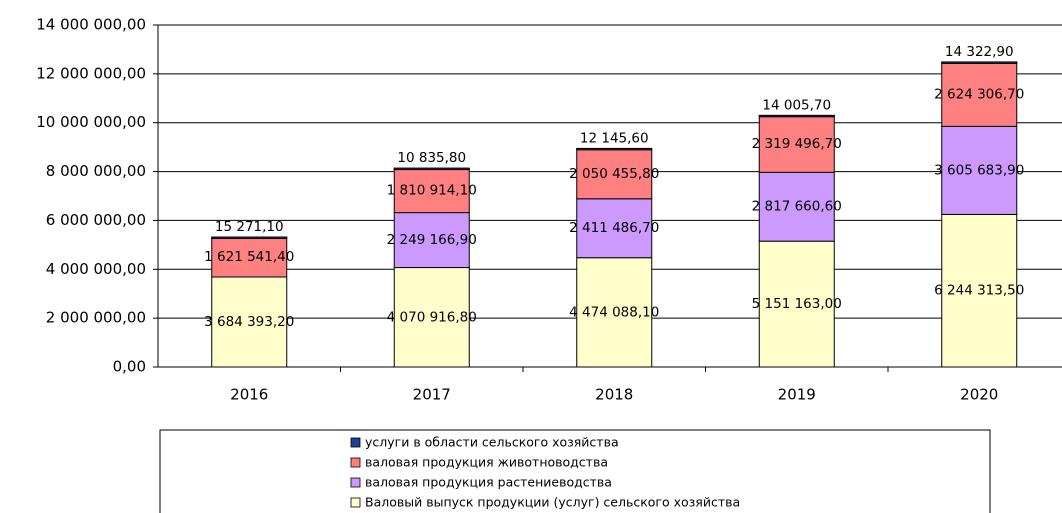 The width and height of the screenshot is (1062, 513). What do you see at coordinates (979, 52) in the screenshot?
I see `data-label: 14 322,90` at bounding box center [979, 52].